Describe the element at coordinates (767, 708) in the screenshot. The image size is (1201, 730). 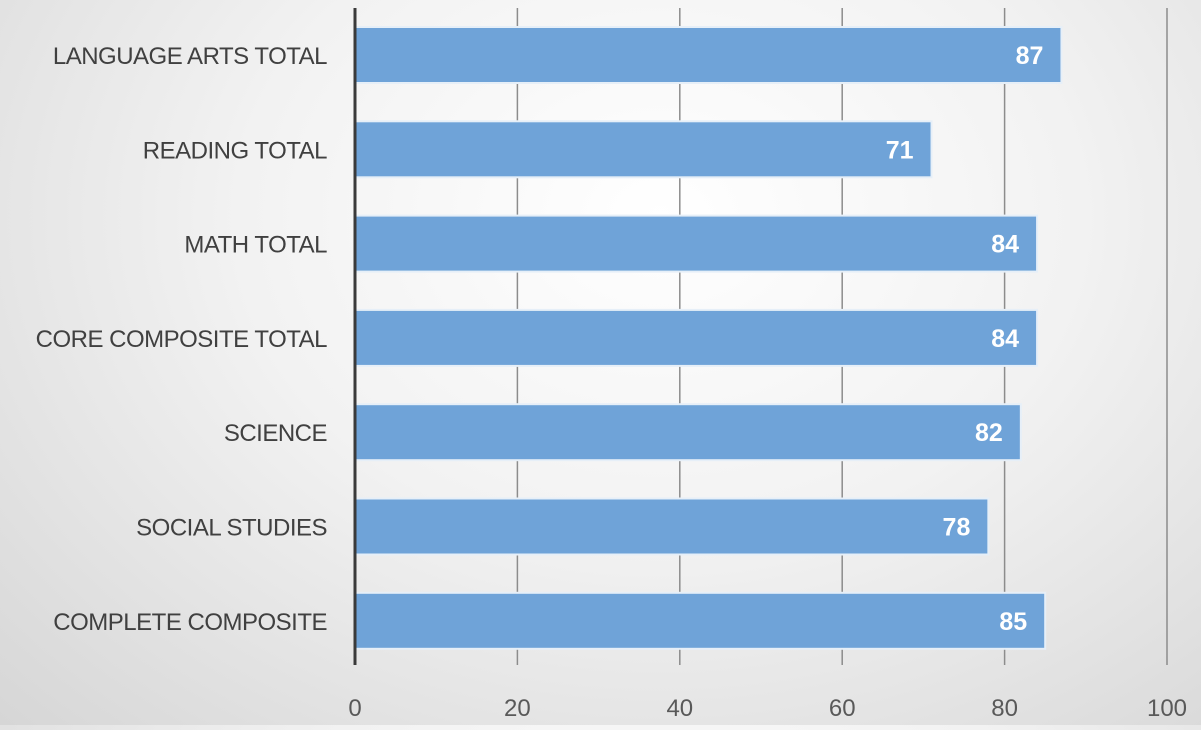
I see `value-axis-ticks: 0 20 40 60 80 100` at that location.